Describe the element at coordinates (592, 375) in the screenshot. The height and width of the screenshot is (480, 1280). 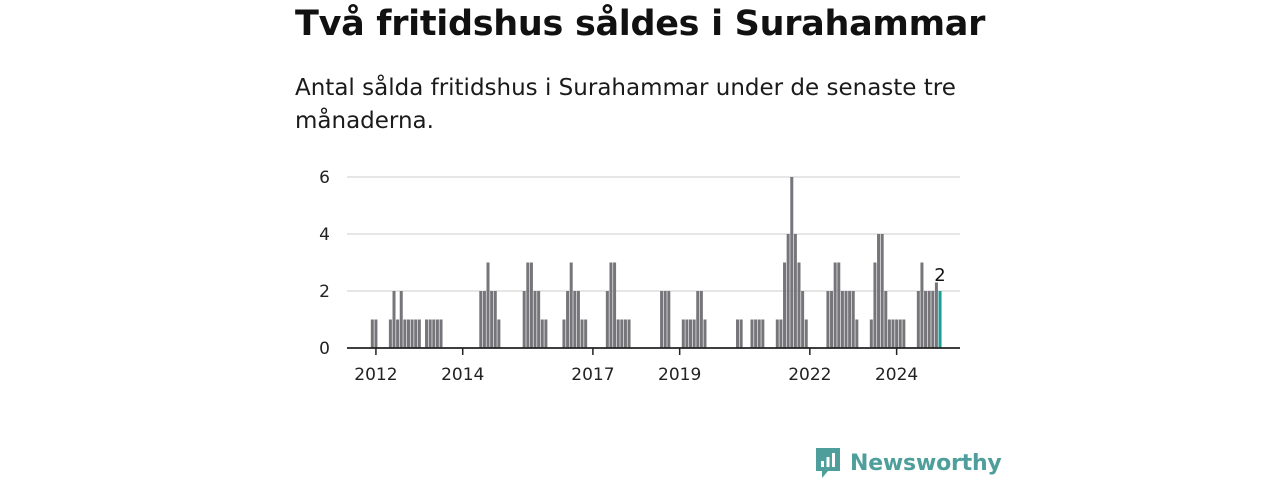
I see `x-tick-label: 2017` at that location.